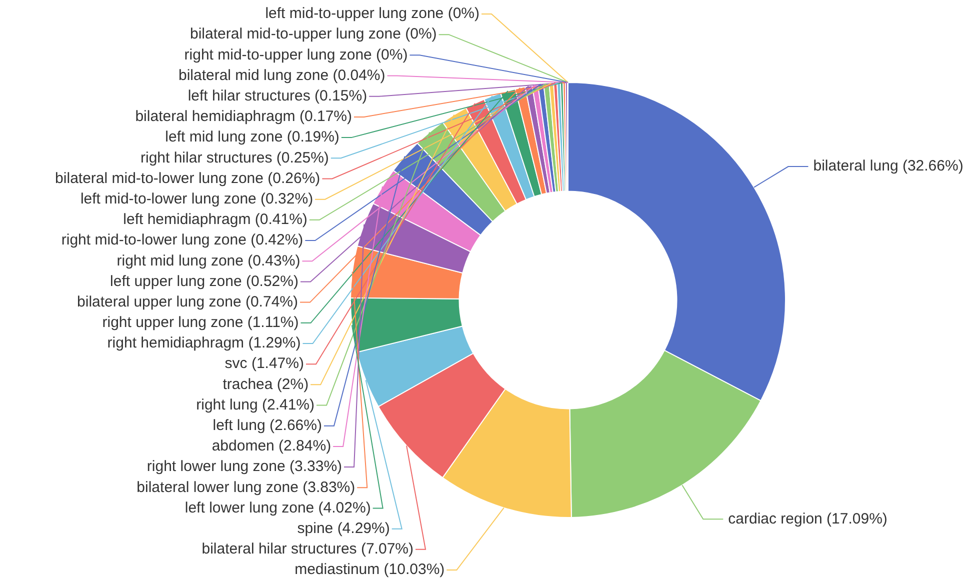  Describe the element at coordinates (808, 519) in the screenshot. I see `slice-label: cardiac region (17.09%)` at that location.